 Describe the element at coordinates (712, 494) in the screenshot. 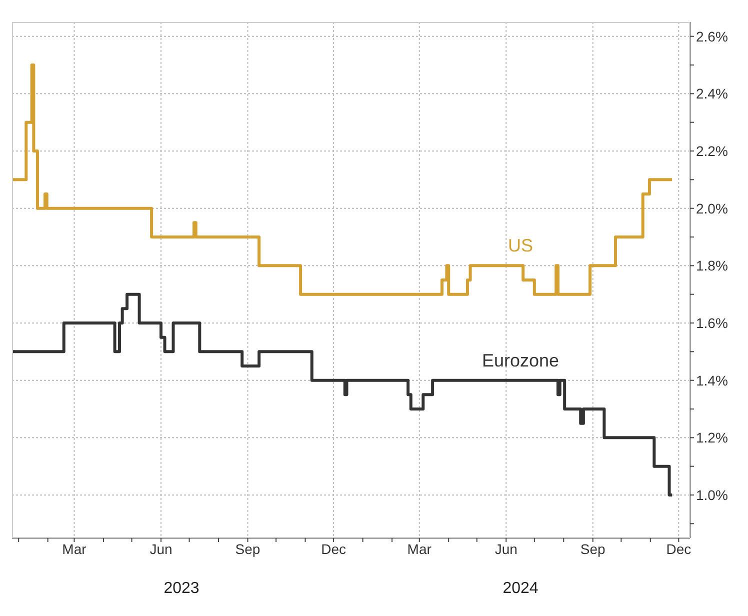

I see `y-tick-label: 1.0%` at that location.